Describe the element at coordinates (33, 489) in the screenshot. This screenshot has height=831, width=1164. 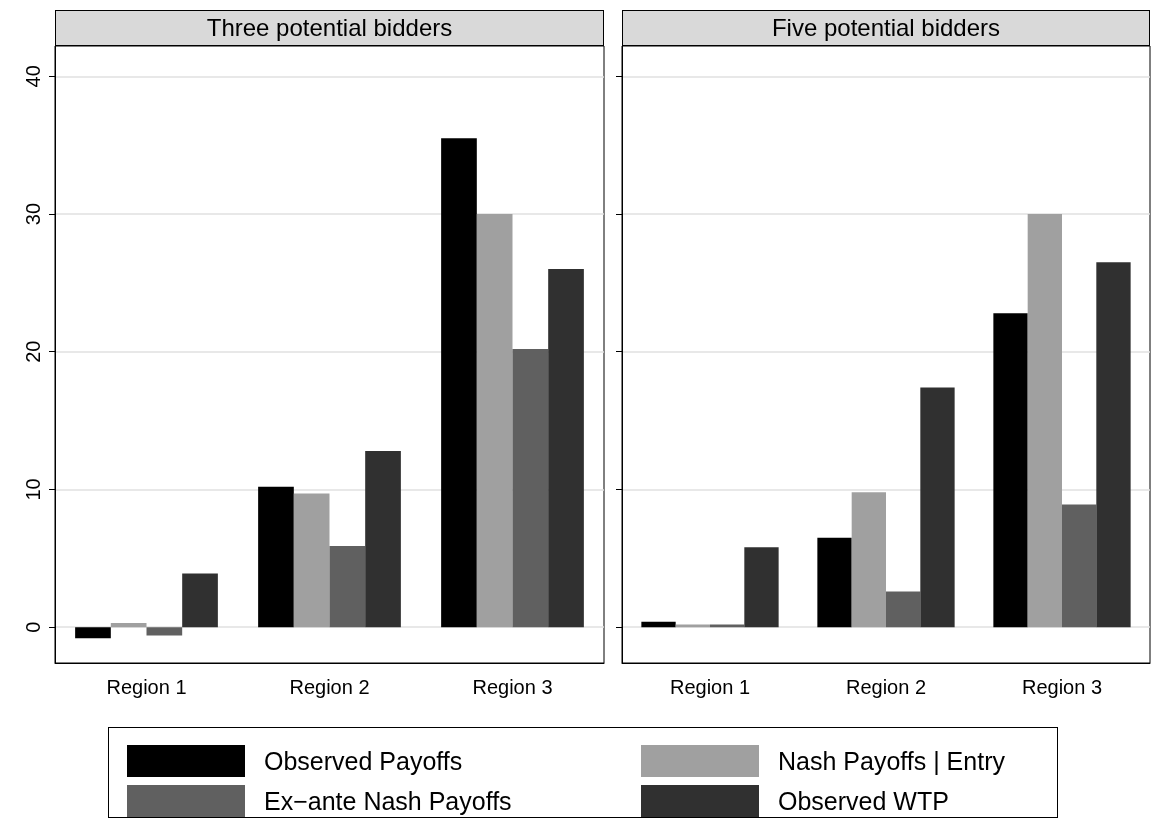
I see `y-tick-label: 10` at that location.